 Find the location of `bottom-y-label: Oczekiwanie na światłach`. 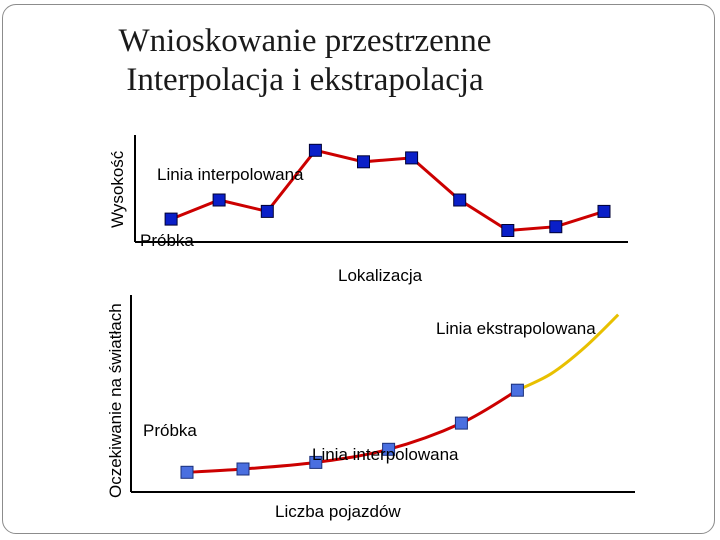

bottom-y-label: Oczekiwanie na światłach is located at coordinates (115, 400).